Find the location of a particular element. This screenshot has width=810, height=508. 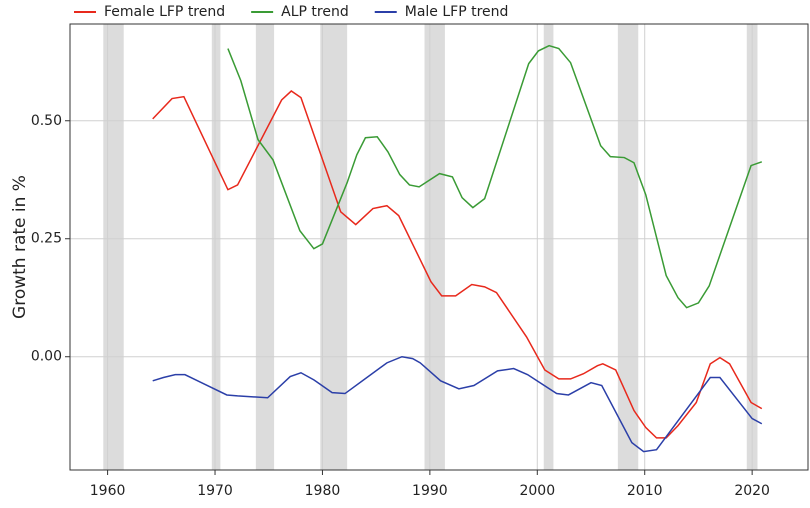

x-tick-label: 1960 is located at coordinates (108, 491).